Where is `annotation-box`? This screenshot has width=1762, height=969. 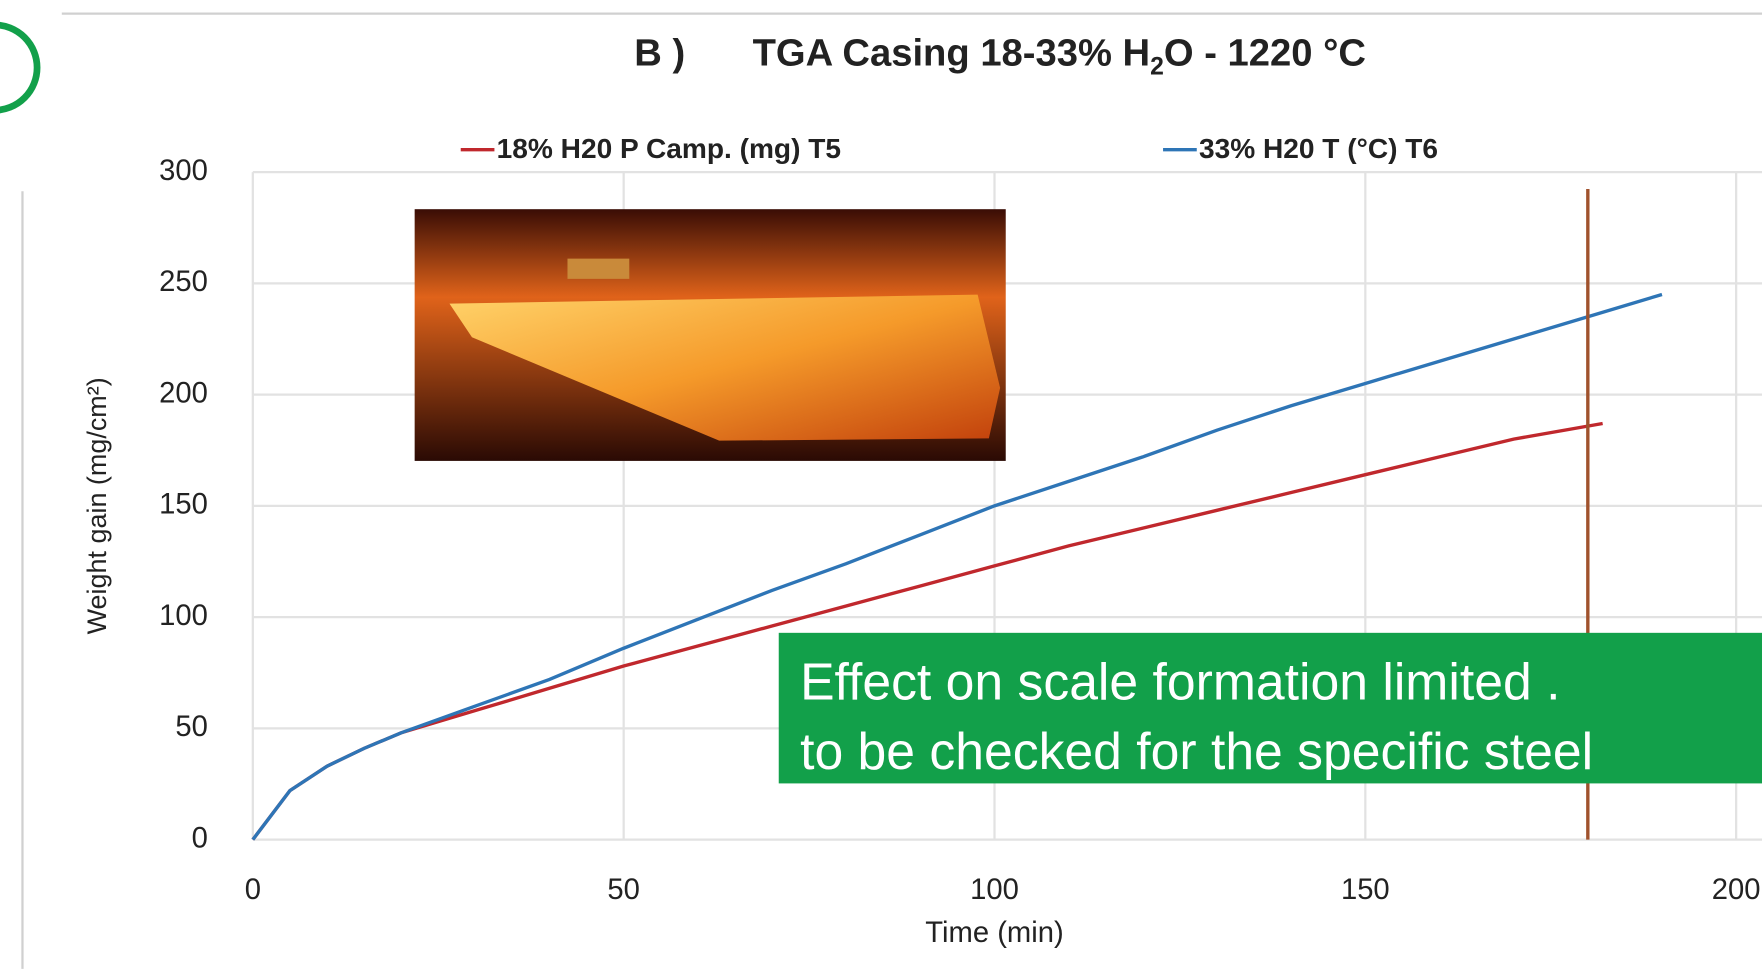 annotation-box is located at coordinates (1270, 708).